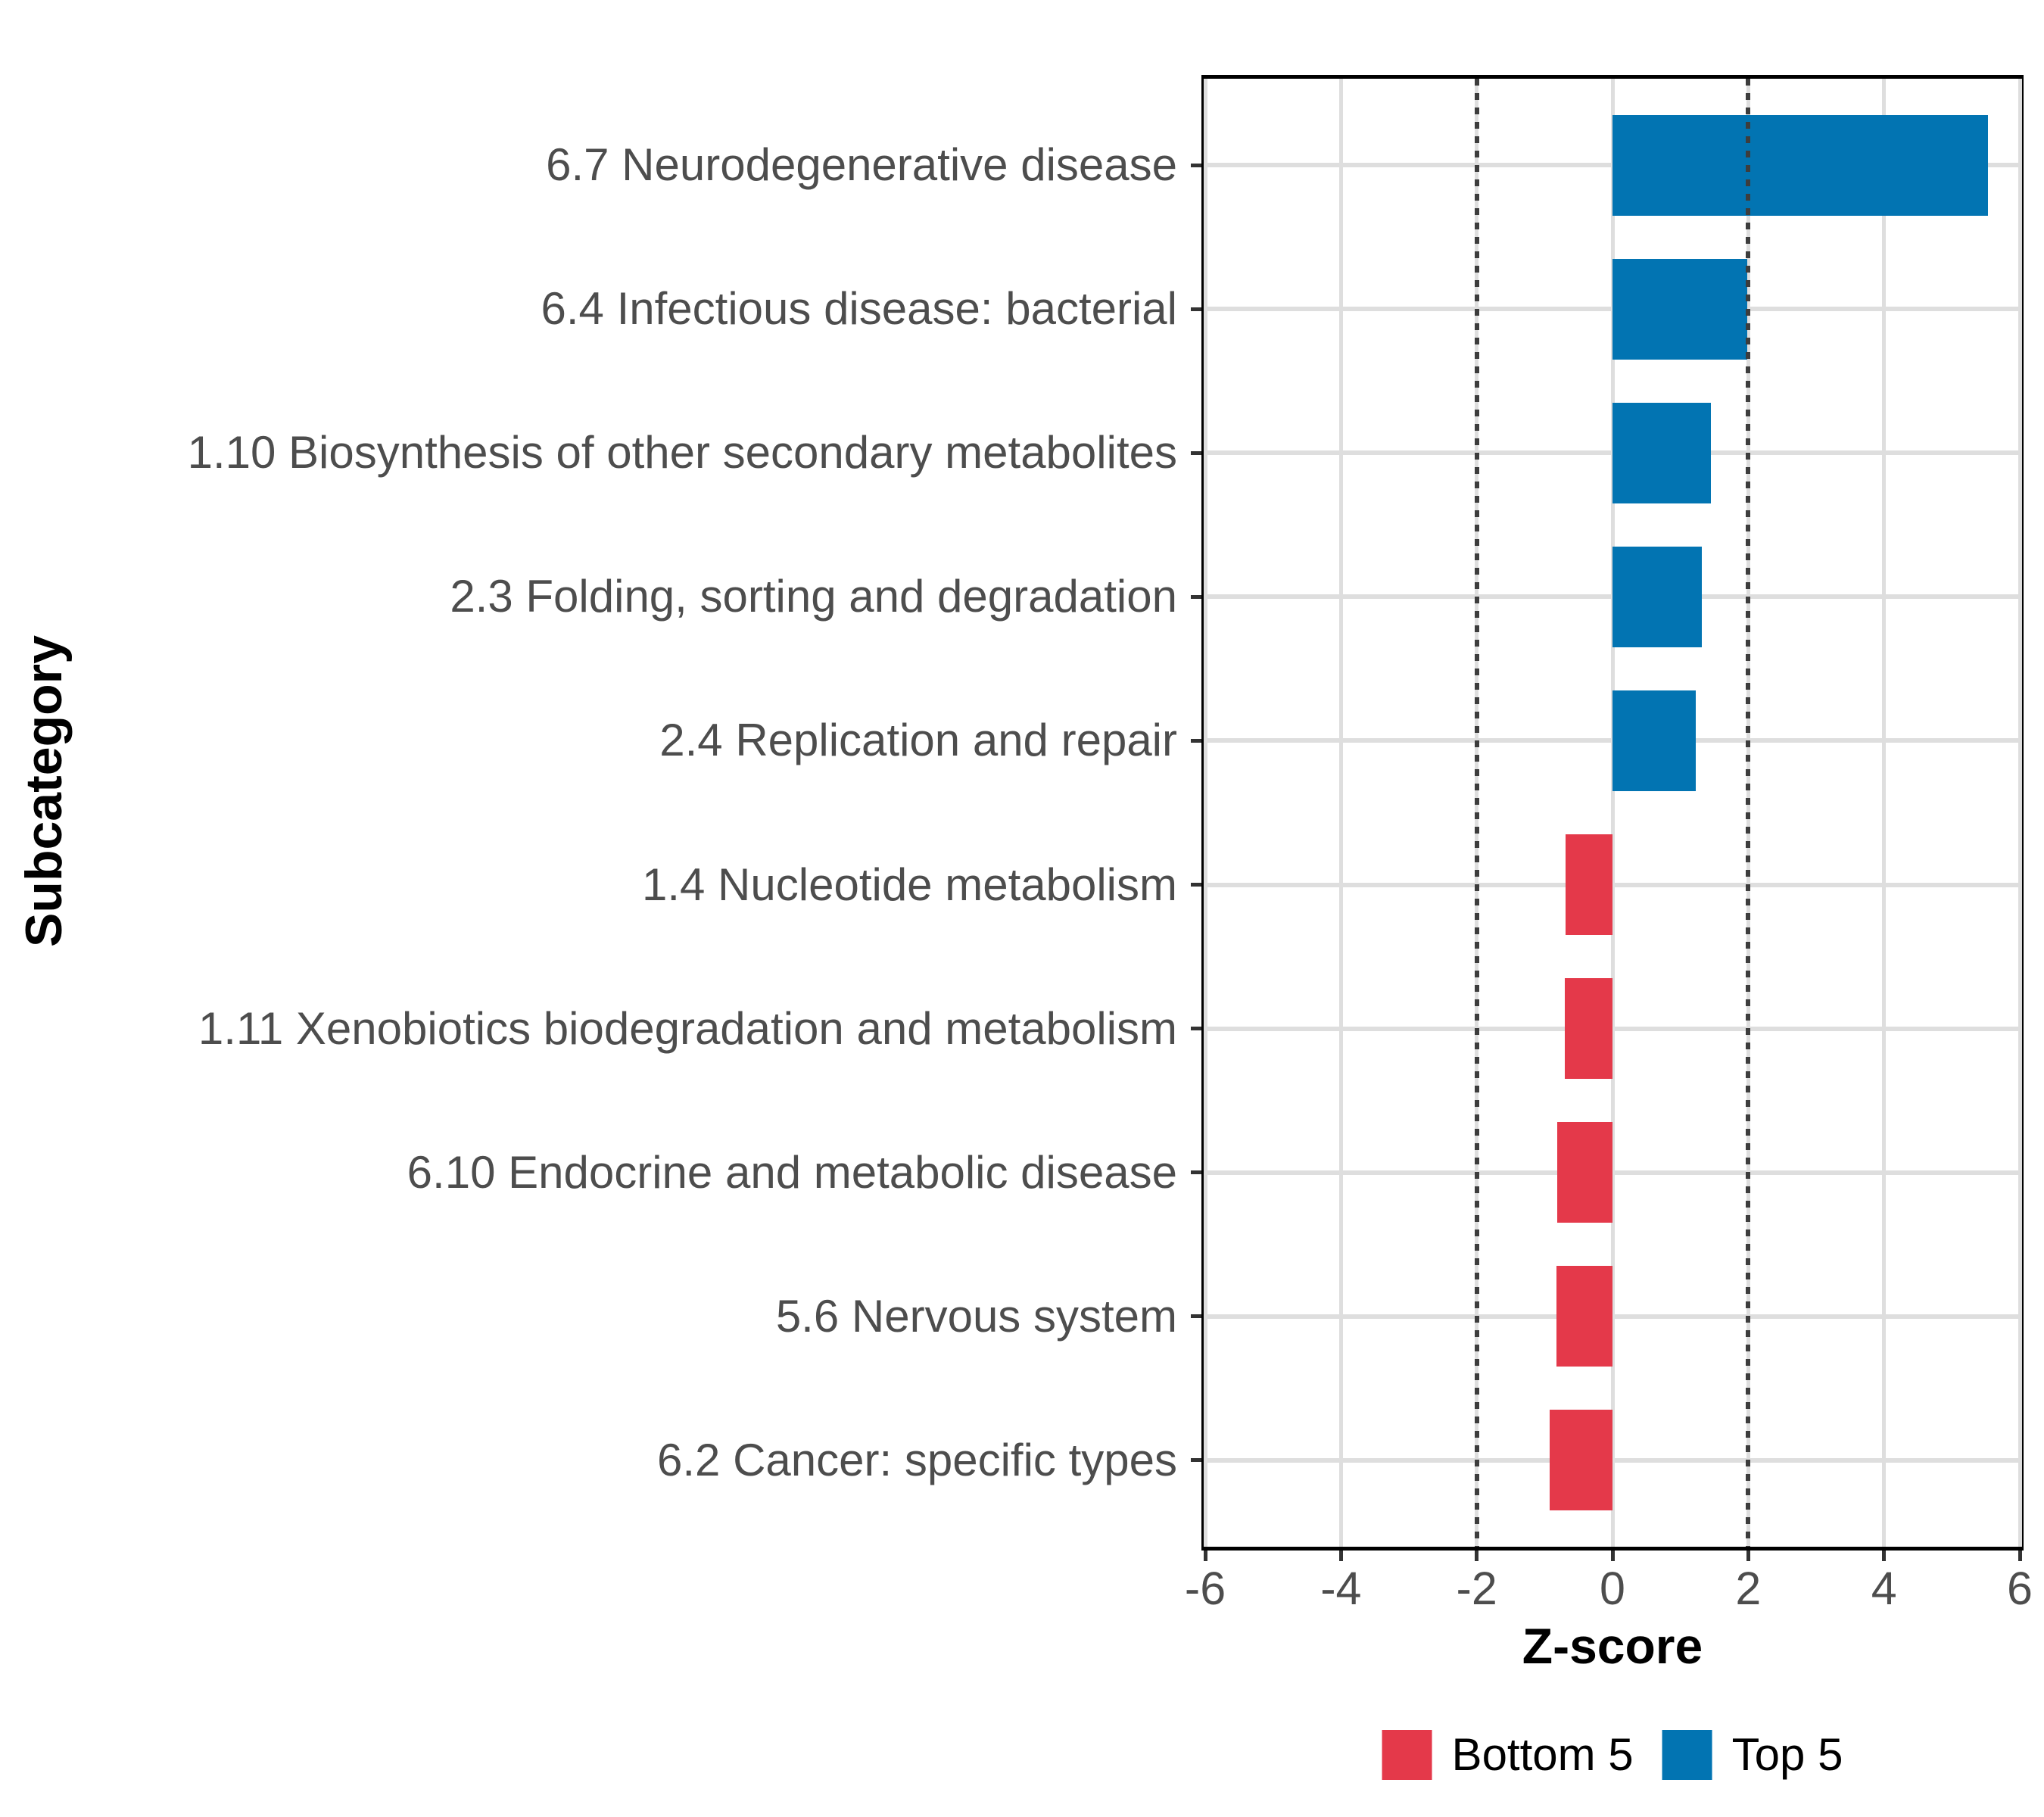 This screenshot has height=1817, width=2044. I want to click on category-label: 6.10 Endocrine and metabolic disease, so click(792, 1172).